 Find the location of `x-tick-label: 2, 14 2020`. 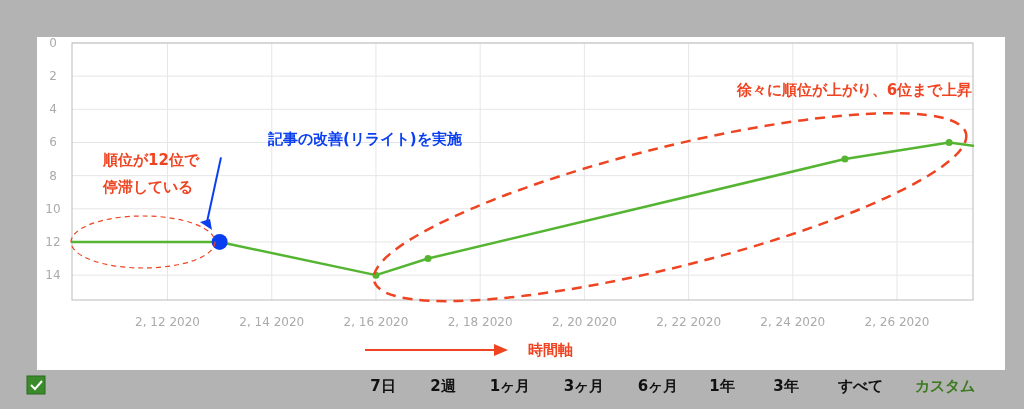

x-tick-label: 2, 14 2020 is located at coordinates (272, 322).